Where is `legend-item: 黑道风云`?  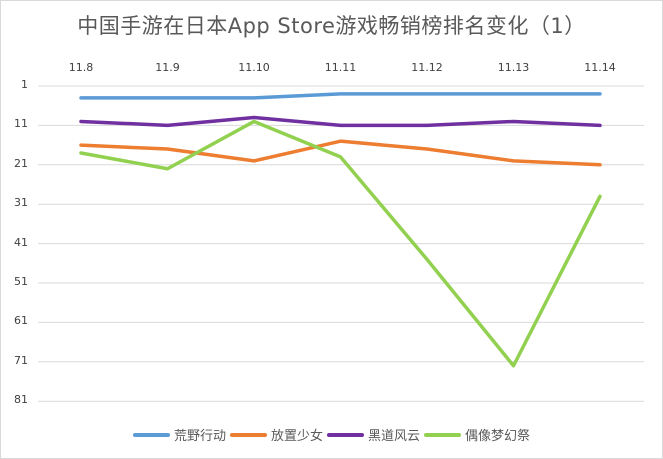
legend-item: 黑道风云 is located at coordinates (373, 434).